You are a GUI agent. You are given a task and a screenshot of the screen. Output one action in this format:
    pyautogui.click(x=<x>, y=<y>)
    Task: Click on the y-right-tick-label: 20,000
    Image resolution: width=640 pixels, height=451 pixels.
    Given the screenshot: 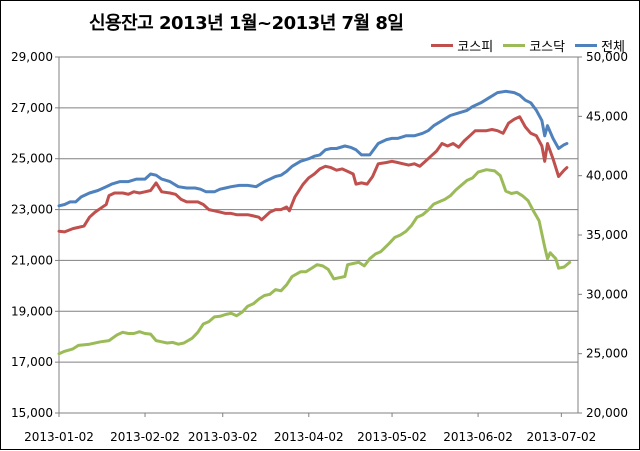 What is the action you would take?
    pyautogui.click(x=607, y=413)
    